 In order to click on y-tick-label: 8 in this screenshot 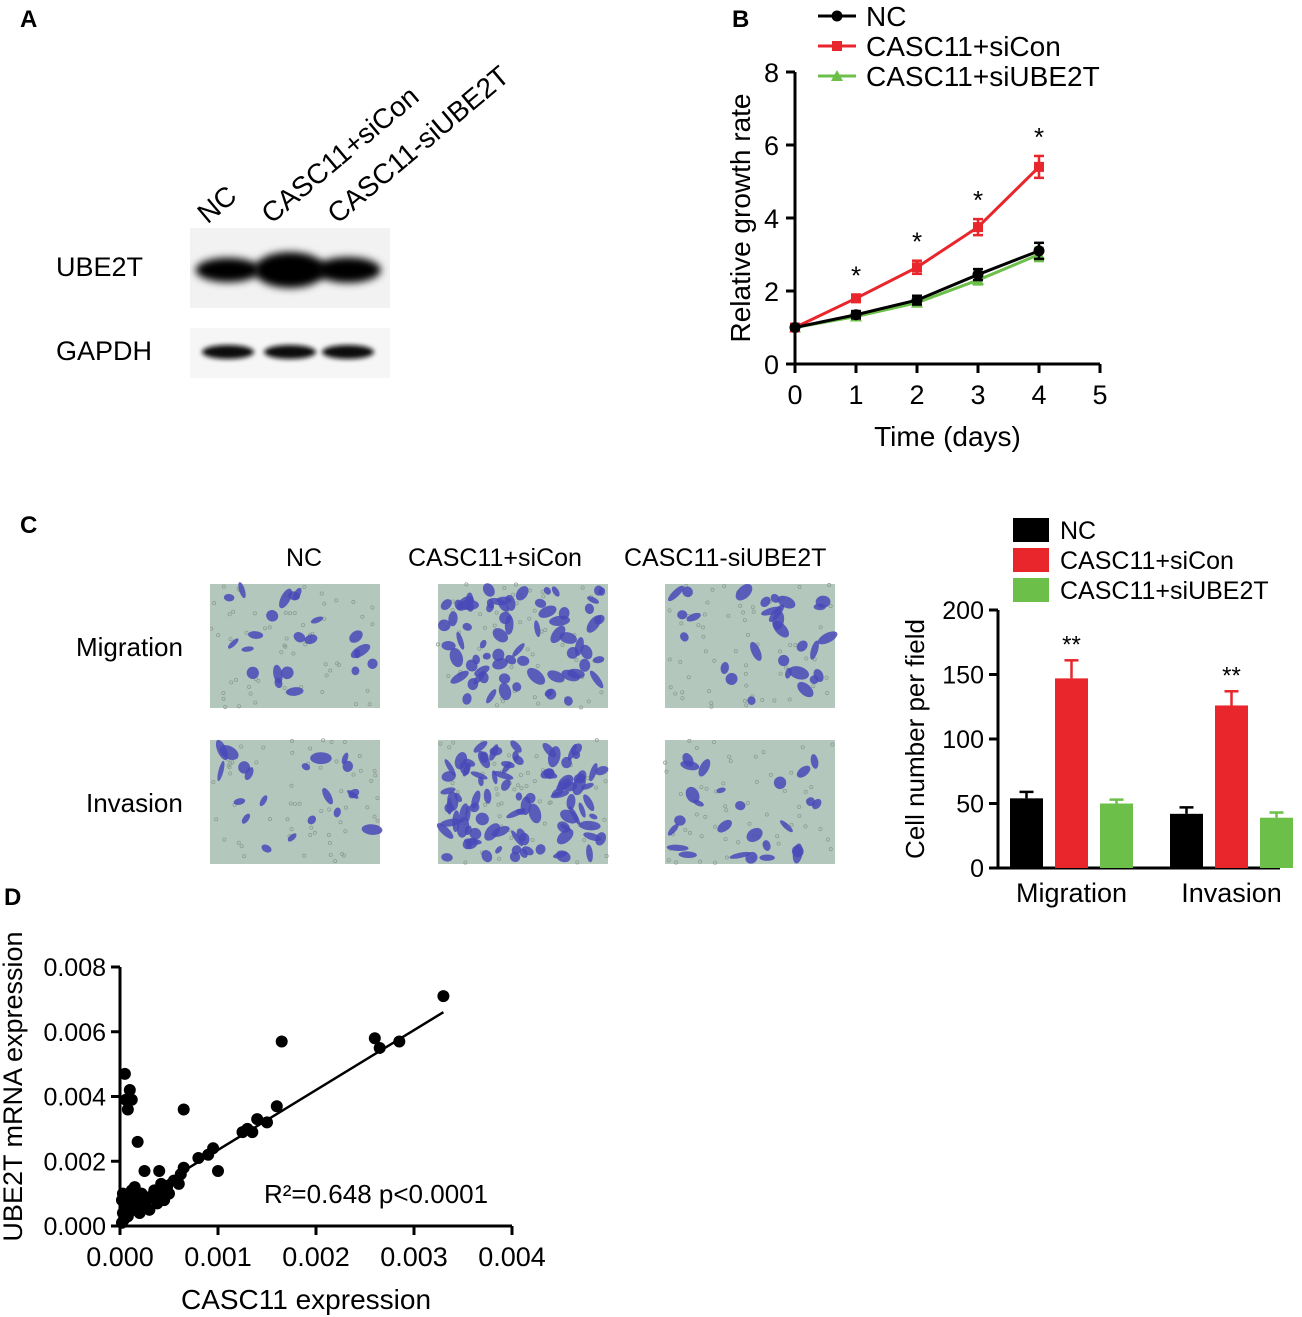, I will do `click(771, 73)`.